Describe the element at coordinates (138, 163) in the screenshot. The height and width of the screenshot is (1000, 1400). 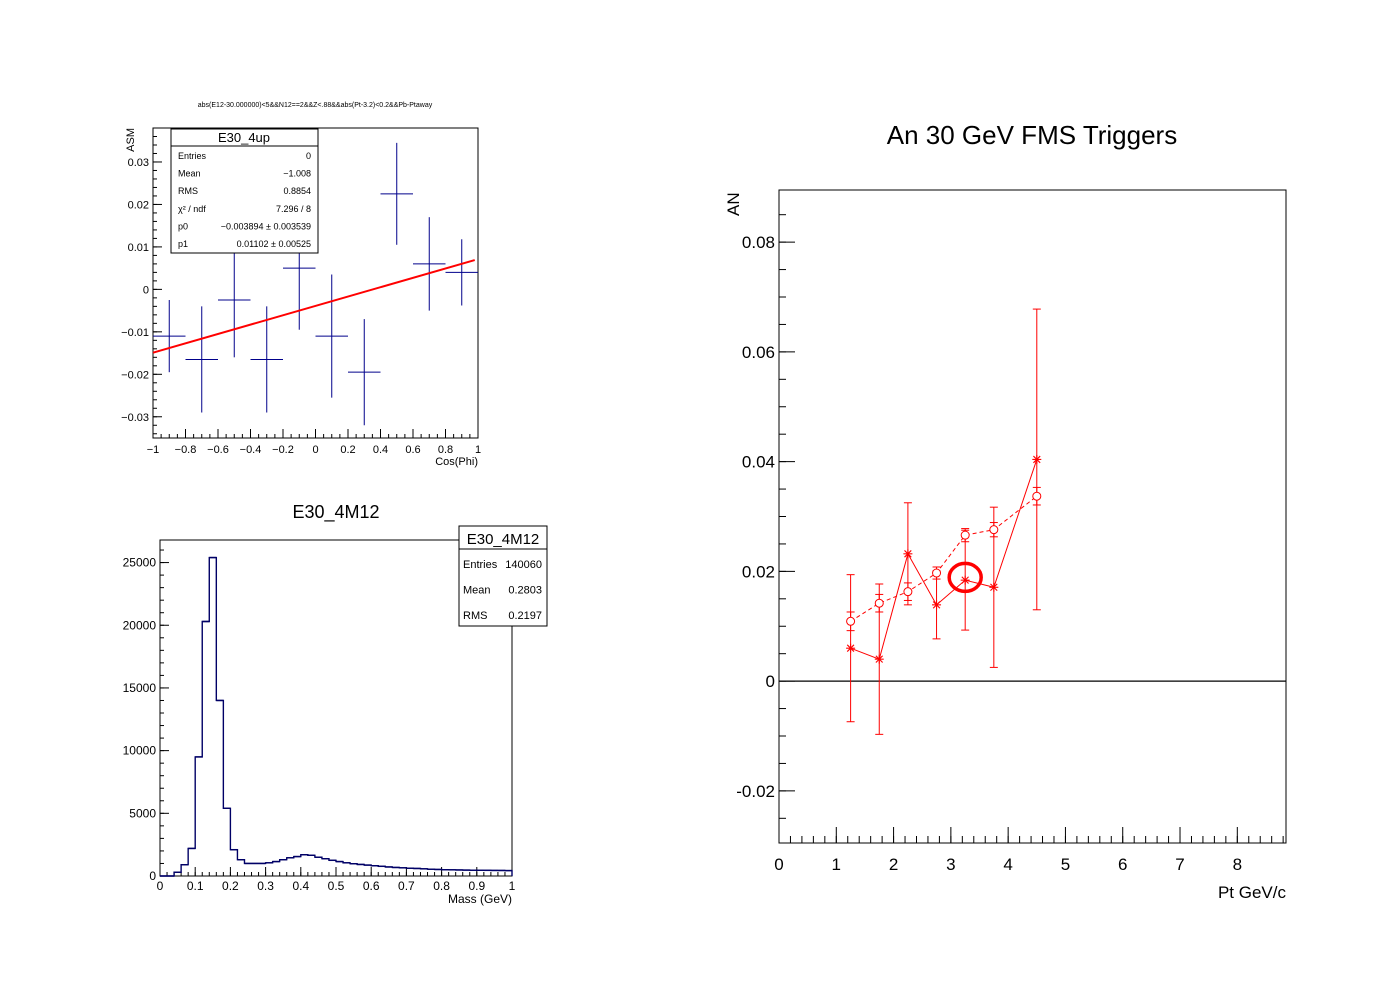
I see `y-tick-label: 0.03` at that location.